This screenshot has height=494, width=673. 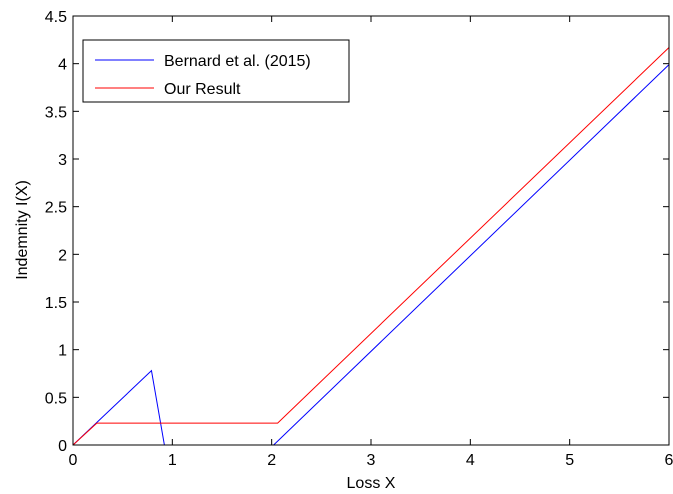 I want to click on x-tick-label-1: 1, so click(x=172, y=460).